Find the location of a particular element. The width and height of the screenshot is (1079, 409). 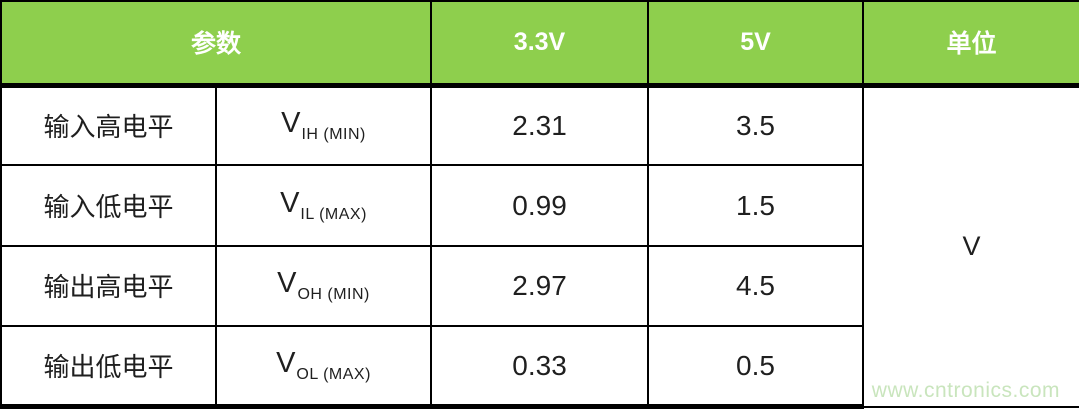

value-5v: 1.5 is located at coordinates (756, 205).